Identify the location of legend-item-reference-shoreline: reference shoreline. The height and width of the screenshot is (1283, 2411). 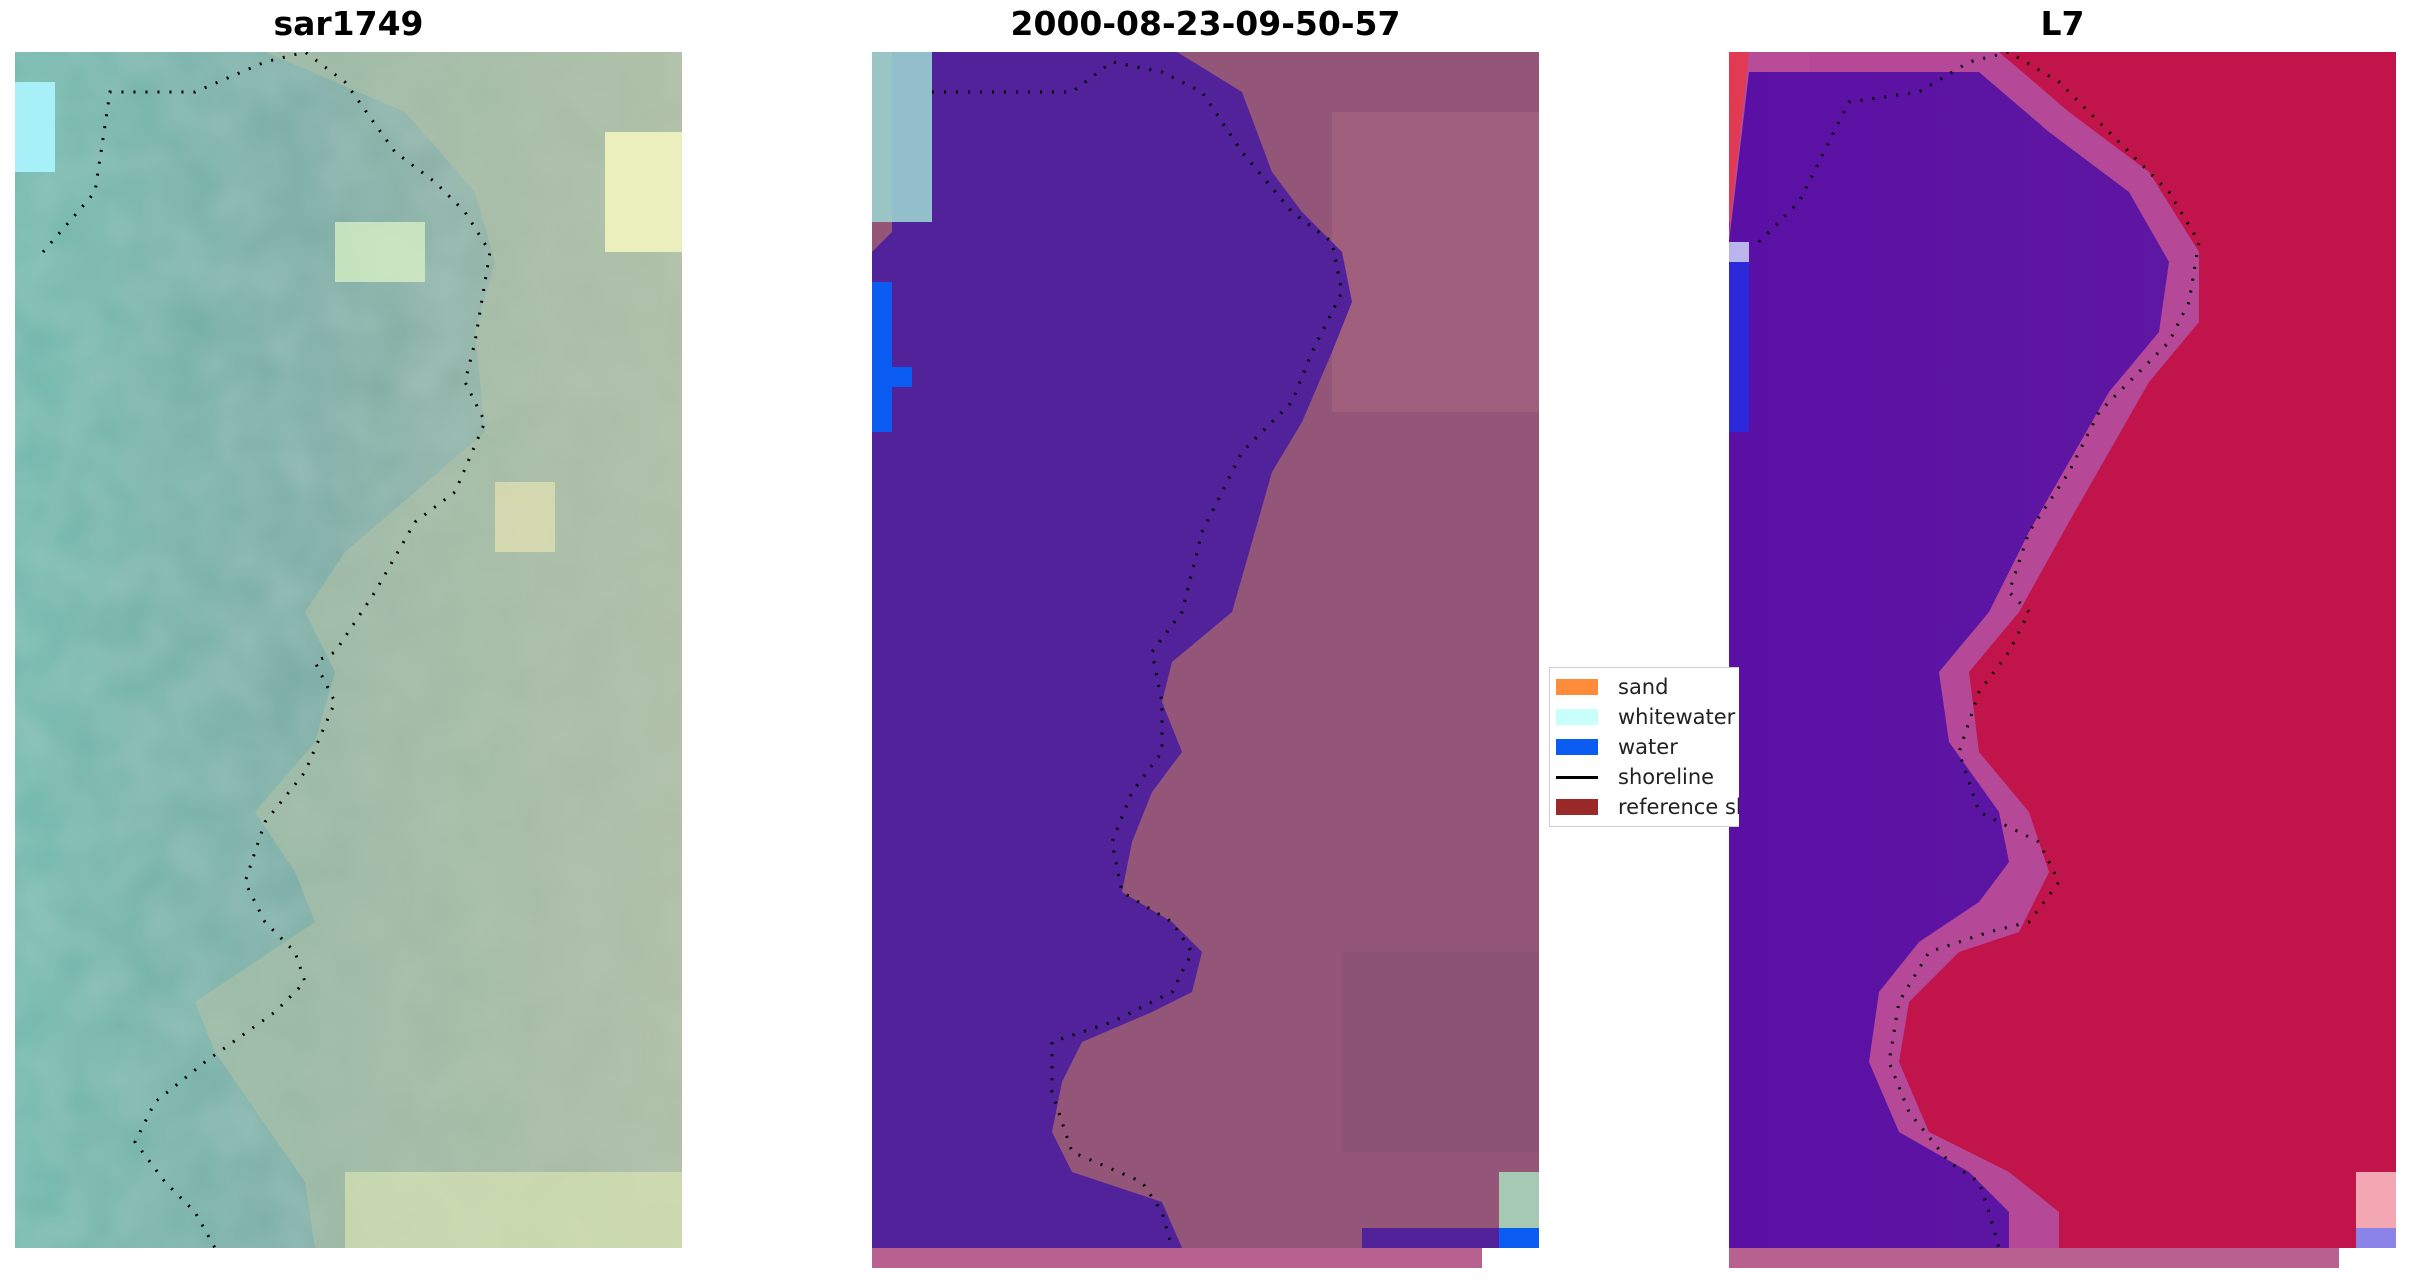
(1647, 807).